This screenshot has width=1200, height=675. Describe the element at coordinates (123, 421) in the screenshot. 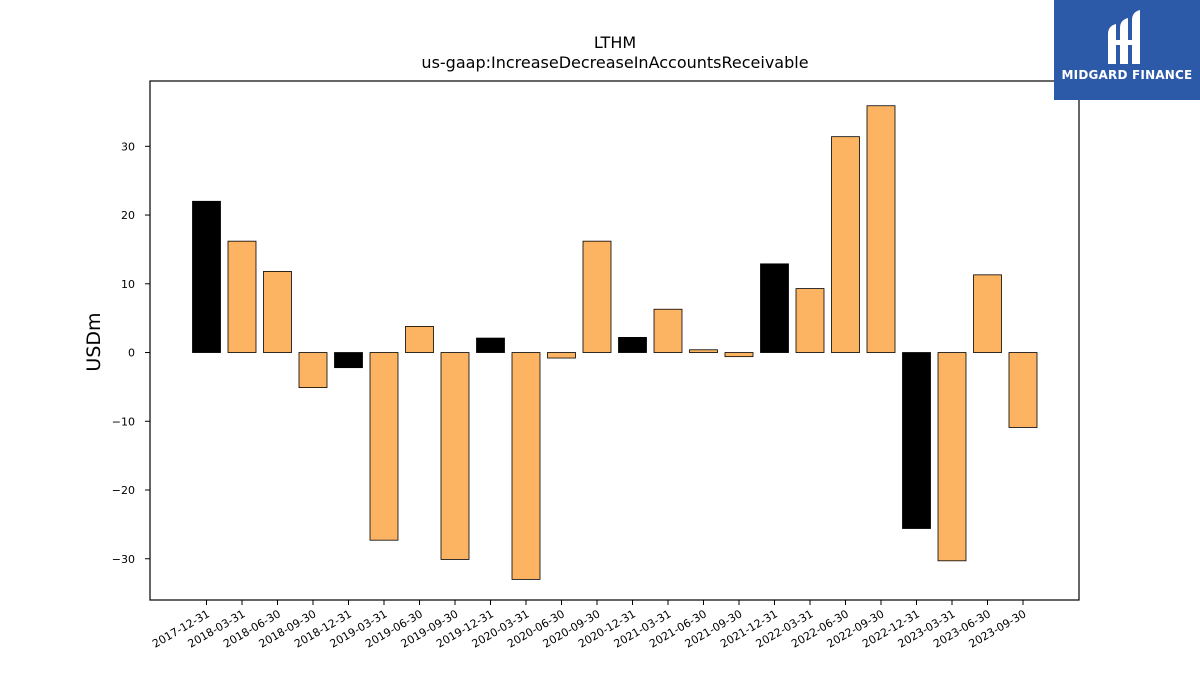

I see `y-tick-label: −10` at that location.